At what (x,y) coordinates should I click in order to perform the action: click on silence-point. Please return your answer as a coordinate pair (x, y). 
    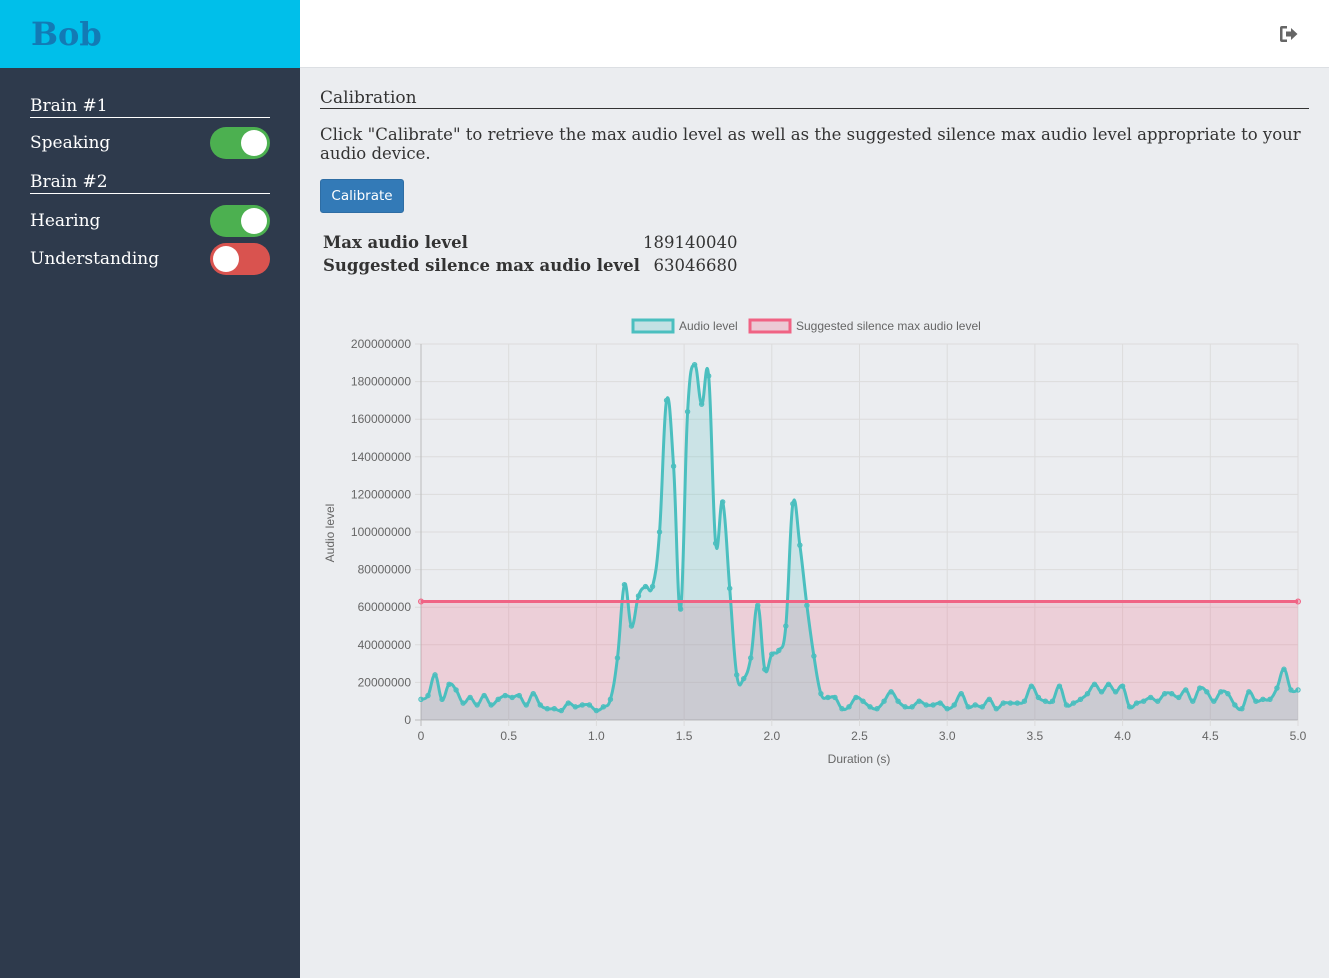
    Looking at the image, I should click on (421, 601).